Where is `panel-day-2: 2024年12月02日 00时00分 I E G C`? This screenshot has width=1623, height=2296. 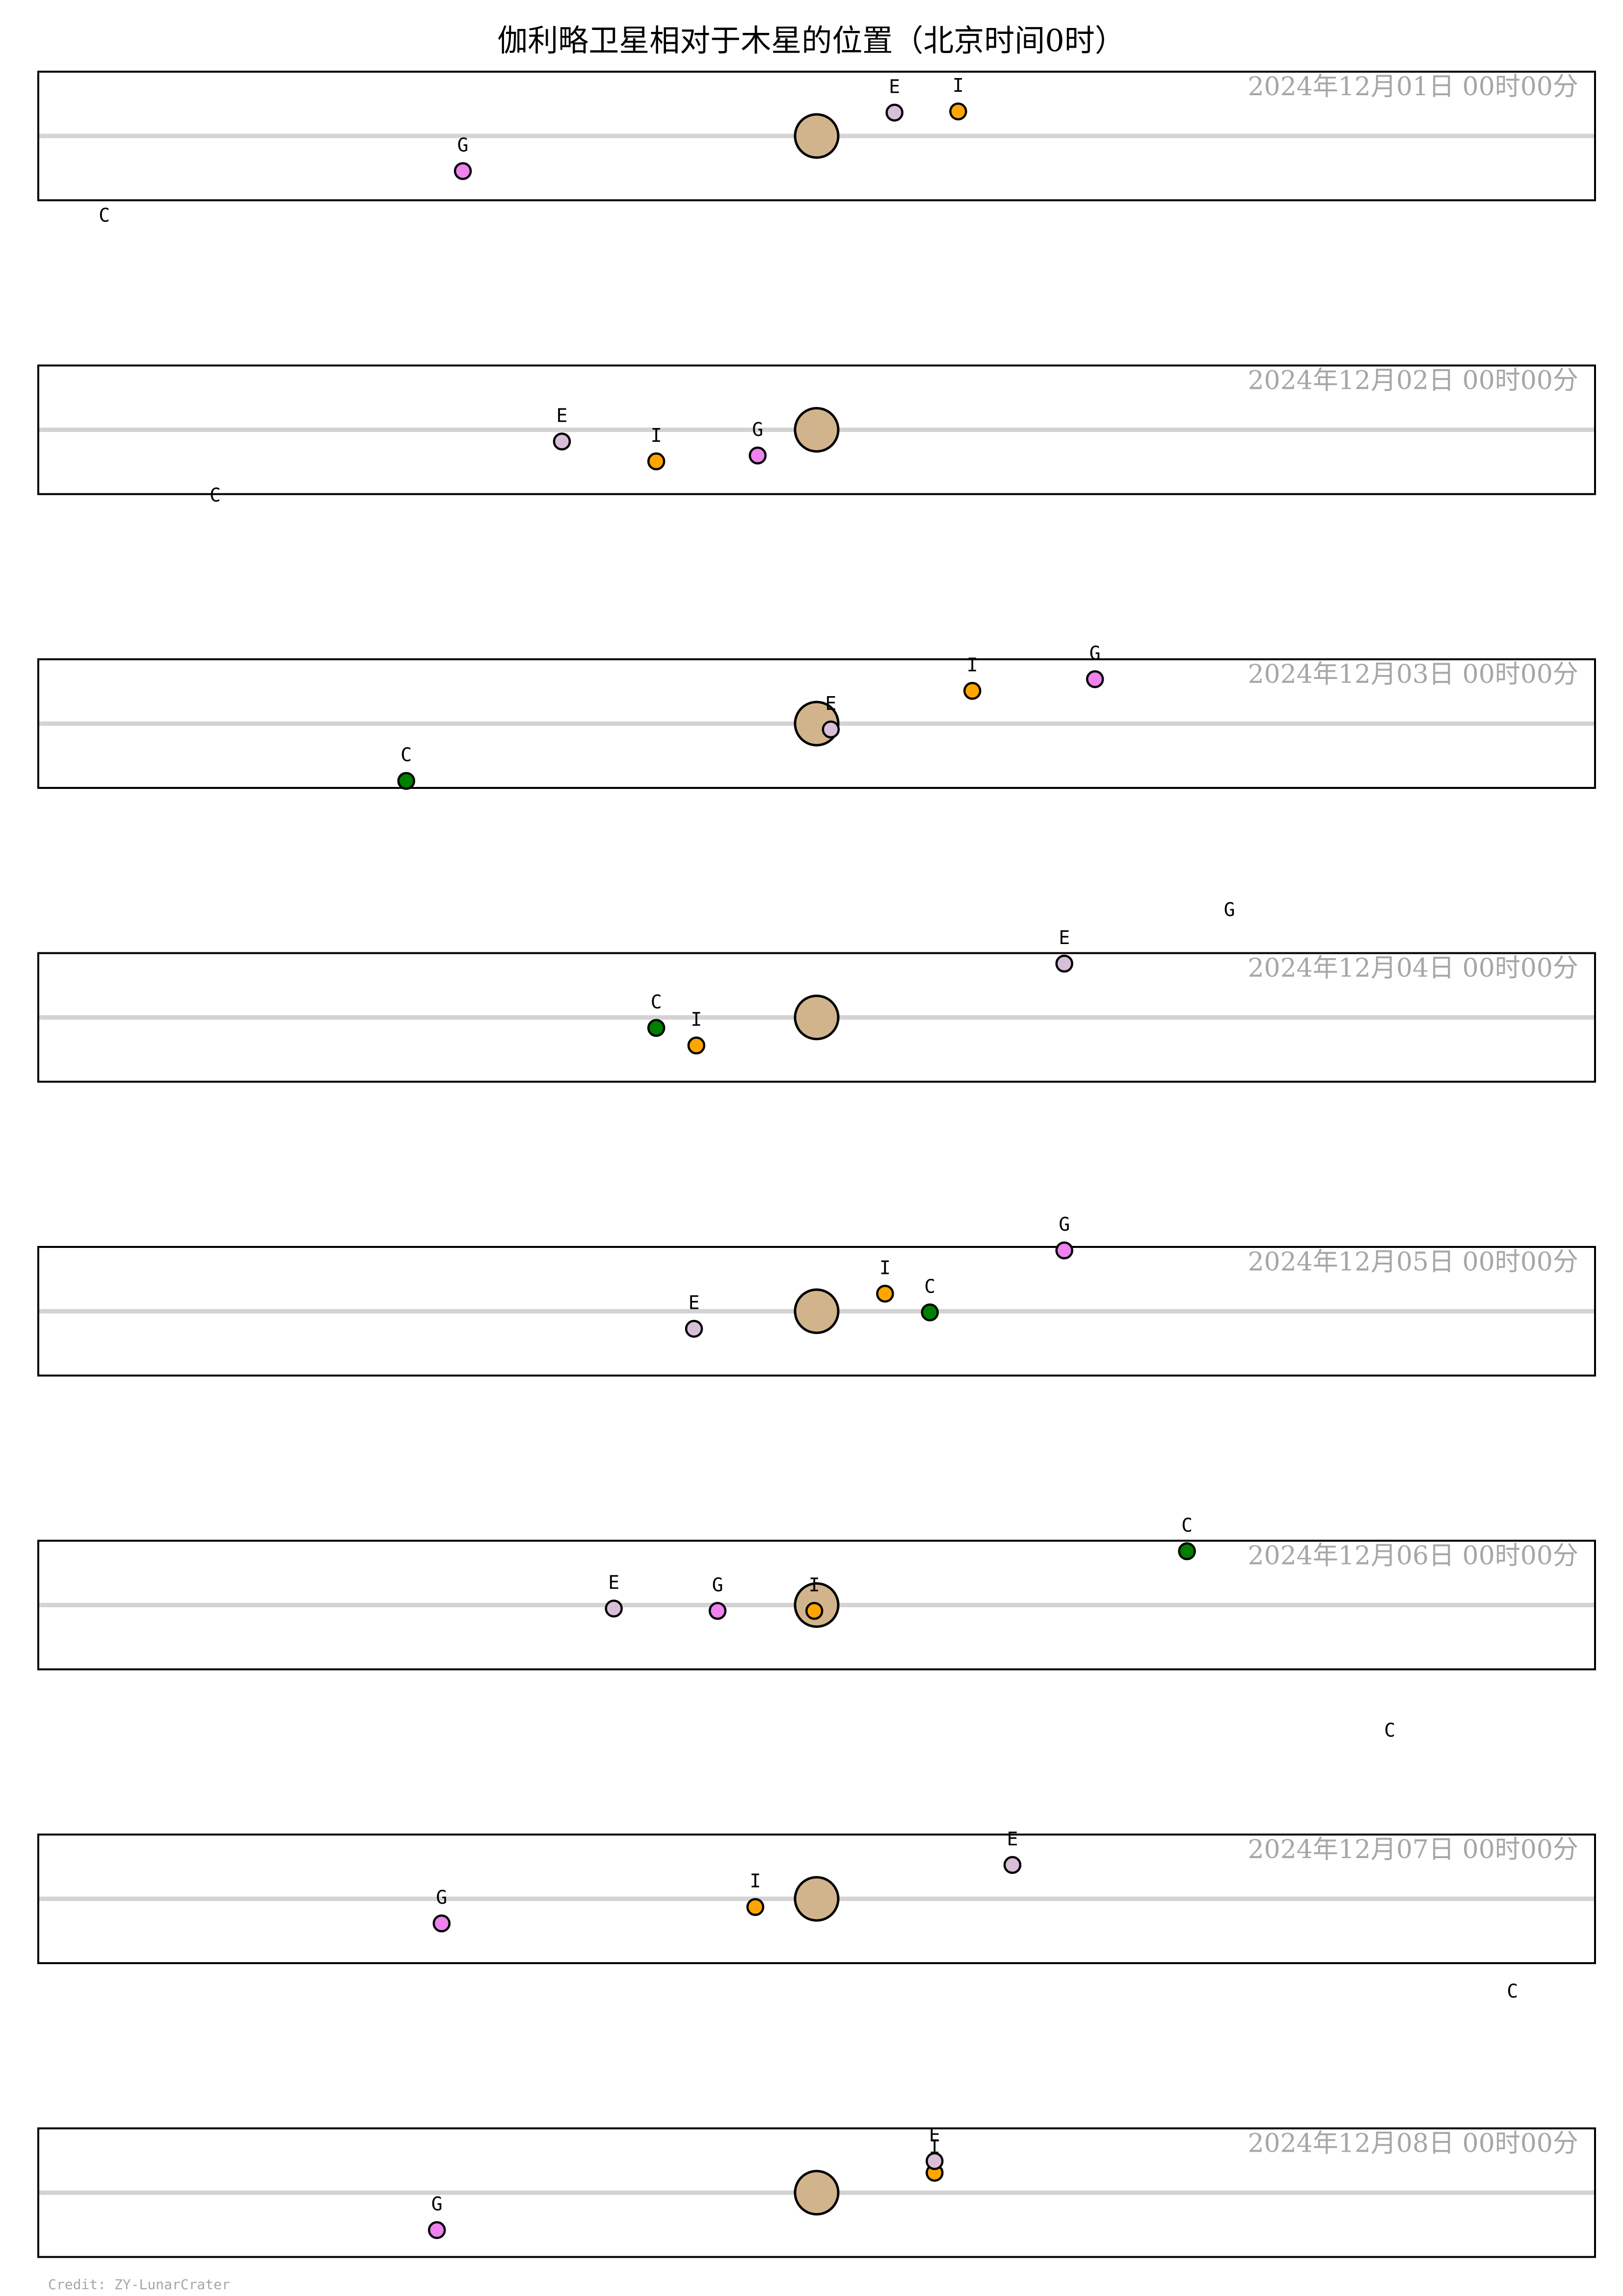
panel-day-2: 2024年12月02日 00时00分 I E G C is located at coordinates (816, 435).